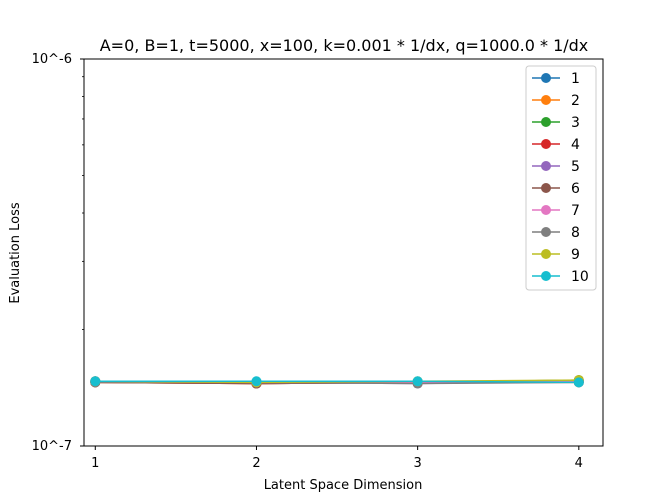  Describe the element at coordinates (556, 255) in the screenshot. I see `legend-item: 9` at that location.